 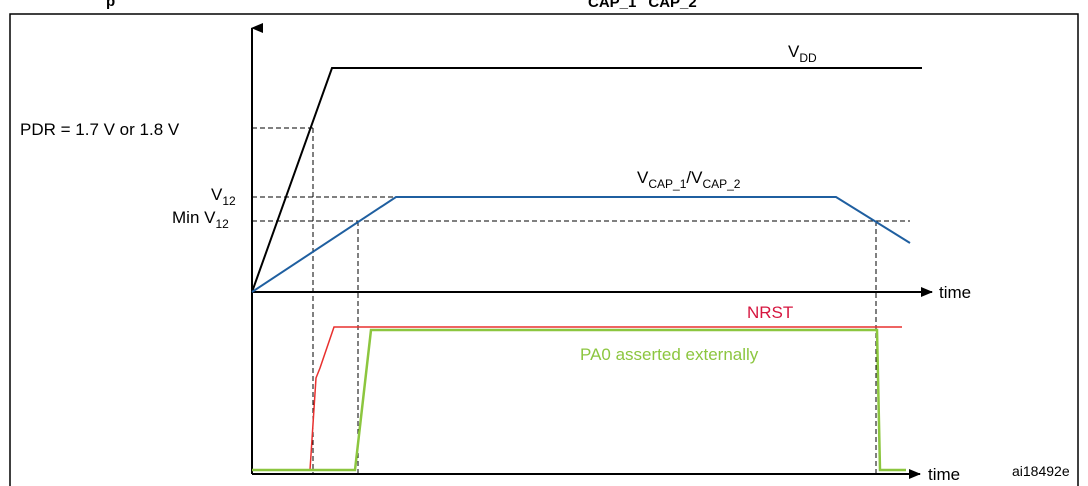 I want to click on vcap-curve, so click(x=581, y=244).